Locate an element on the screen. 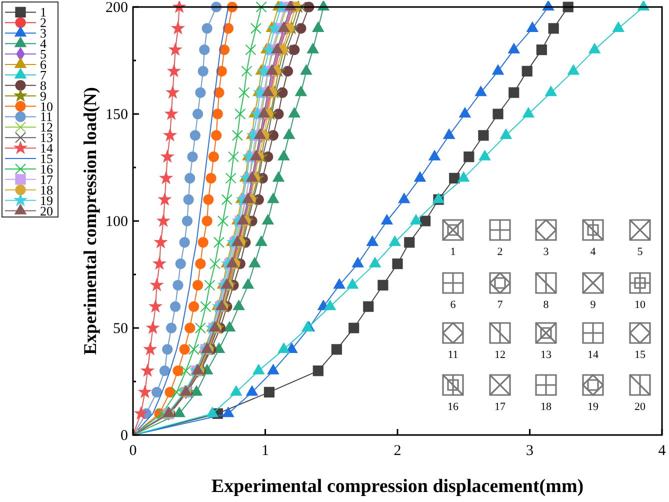  y-tick-label: 0 is located at coordinates (124, 436).